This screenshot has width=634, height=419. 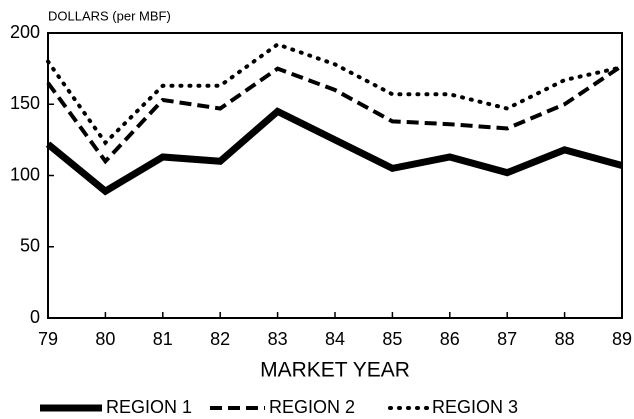 I want to click on x-tick-label: 82, so click(x=220, y=339).